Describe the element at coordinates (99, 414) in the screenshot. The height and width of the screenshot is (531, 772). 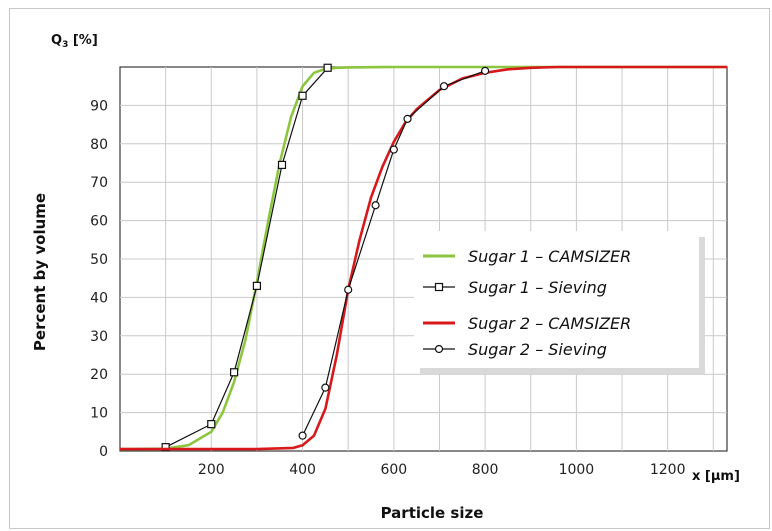
I see `y-tick-label: 10` at that location.